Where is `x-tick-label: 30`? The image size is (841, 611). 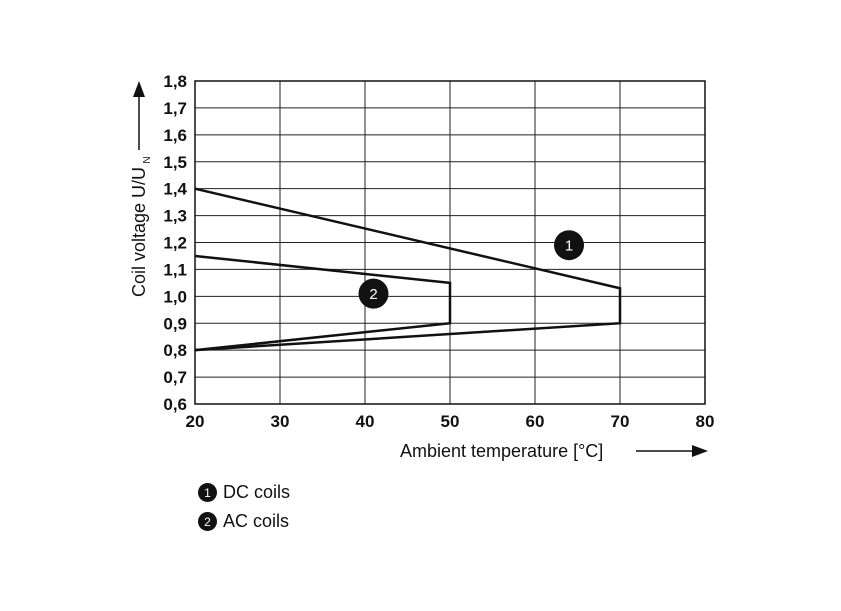
x-tick-label: 30 is located at coordinates (280, 421).